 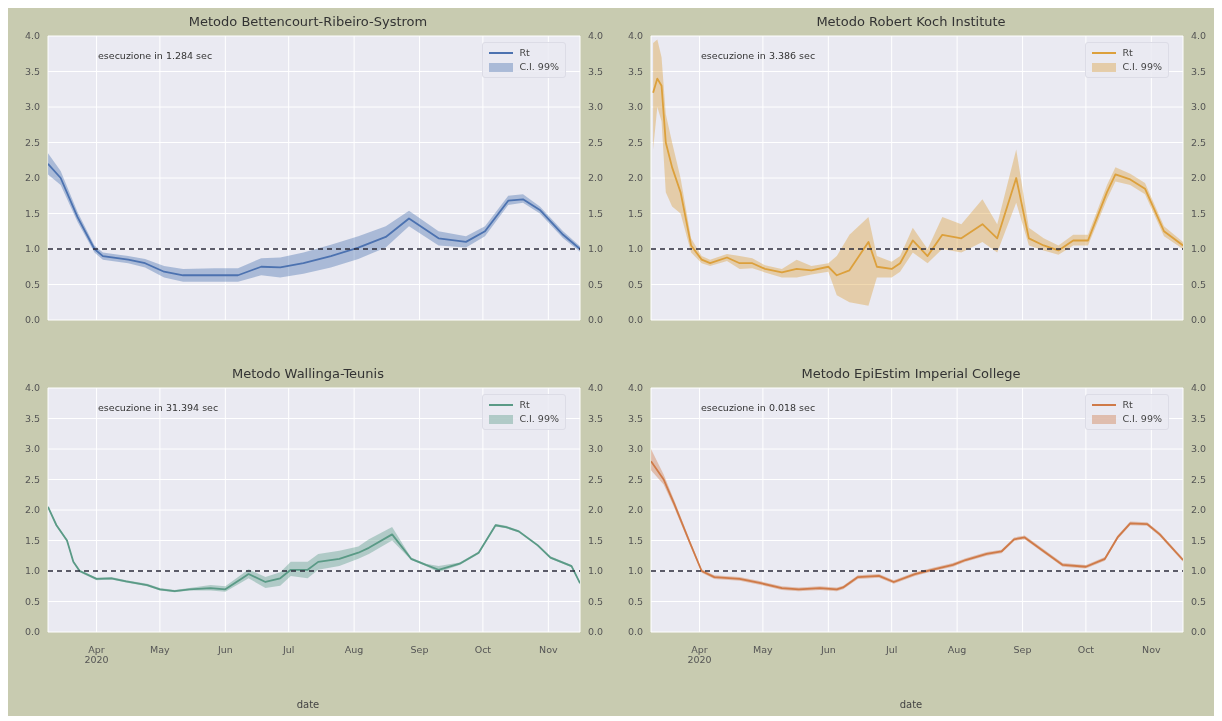 What do you see at coordinates (308, 22) in the screenshot?
I see `chart-title: Metodo Bettencourt-Ribeiro-Systrom` at bounding box center [308, 22].